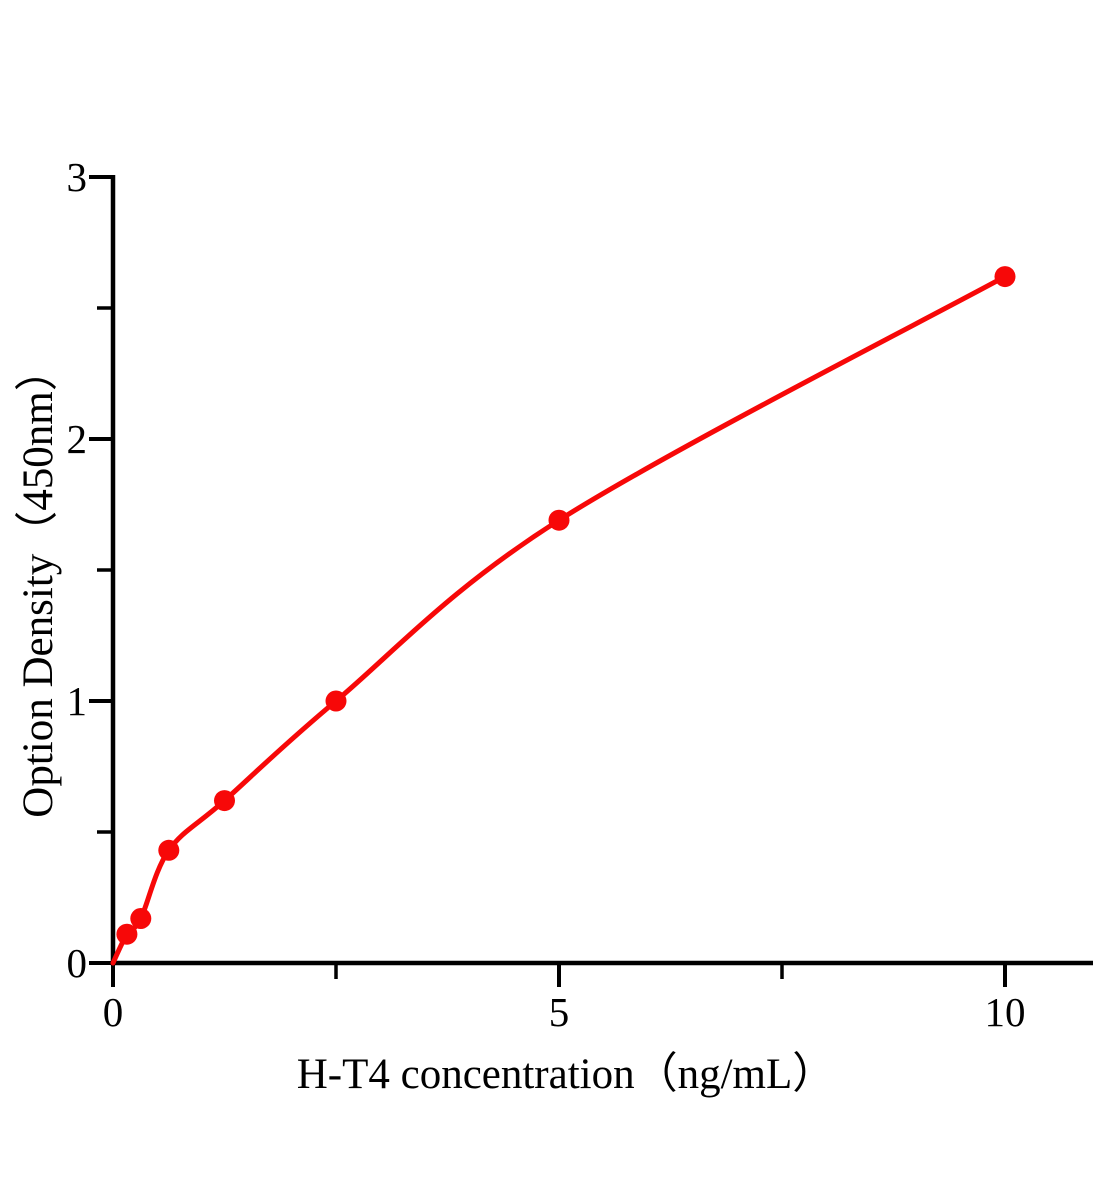 The width and height of the screenshot is (1104, 1200). I want to click on y-axis-title: Option Density（450nm）, so click(38, 582).